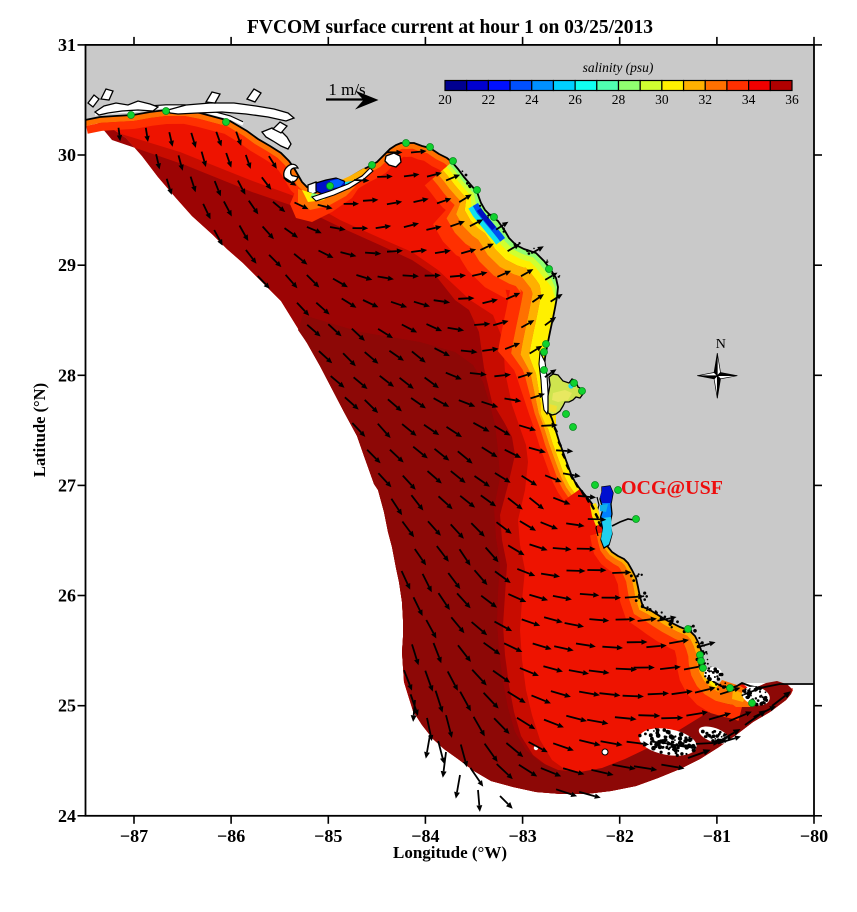 This screenshot has width=857, height=912. What do you see at coordinates (721, 344) in the screenshot?
I see `svg-text: N` at bounding box center [721, 344].